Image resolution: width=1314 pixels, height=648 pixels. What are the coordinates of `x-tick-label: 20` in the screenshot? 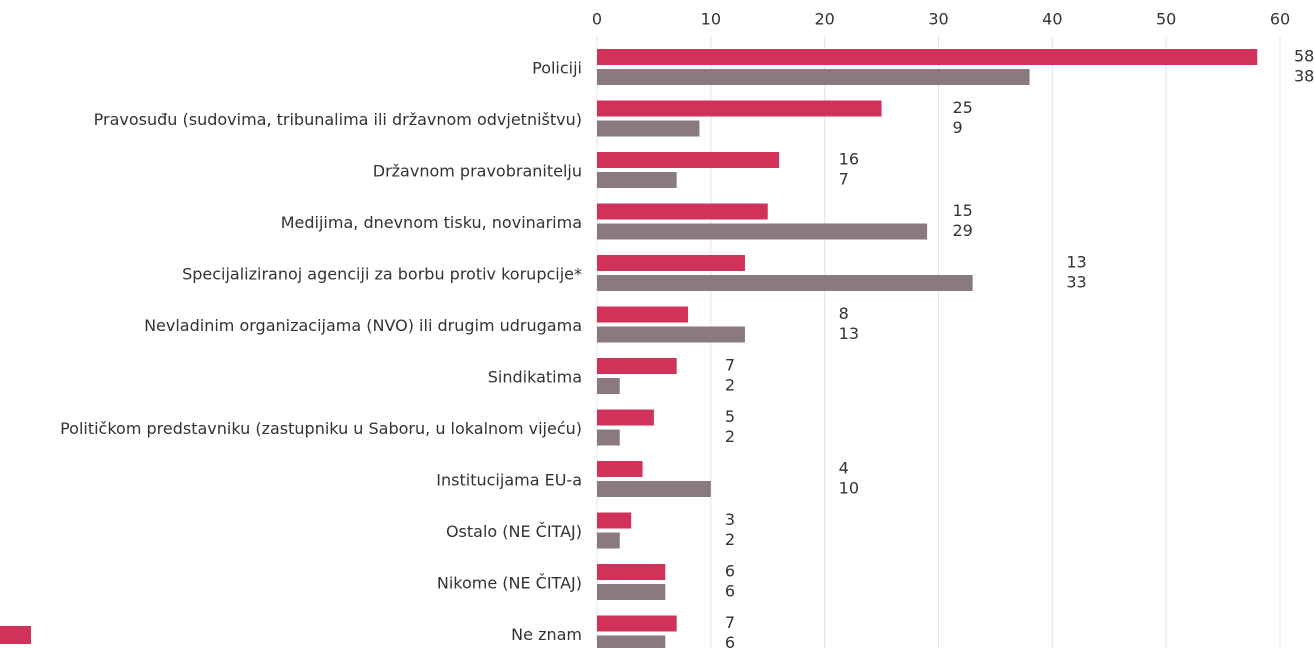 It's located at (824, 19).